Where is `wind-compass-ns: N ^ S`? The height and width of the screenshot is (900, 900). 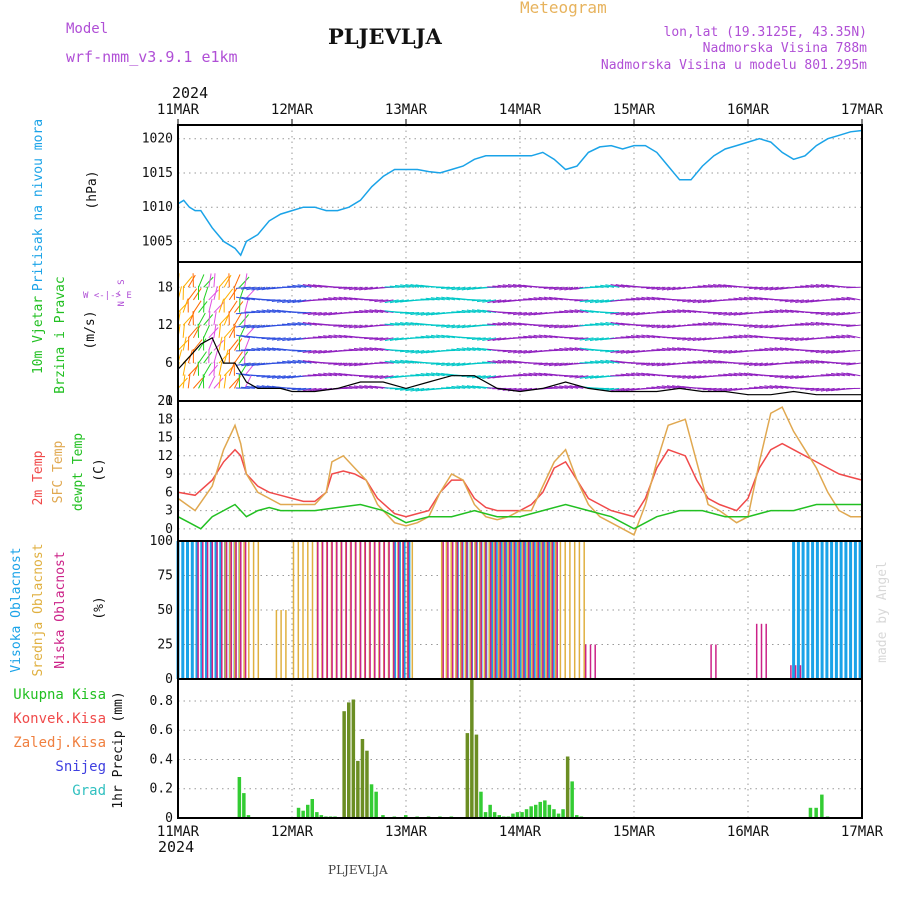
wind-compass-ns: N ^ S is located at coordinates (122, 292).